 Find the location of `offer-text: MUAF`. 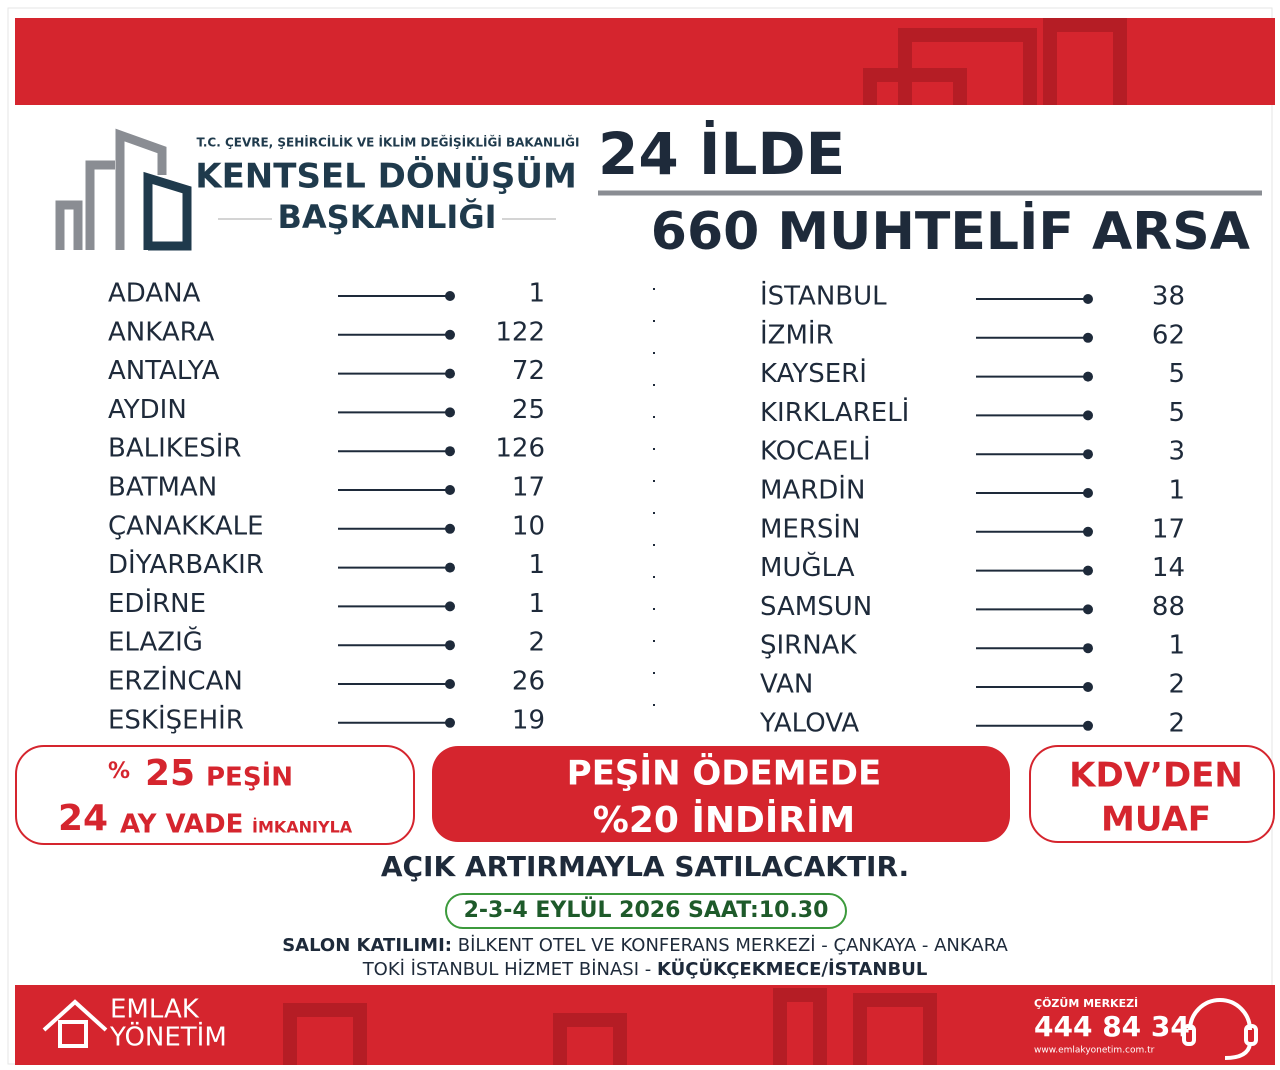

offer-text: MUAF is located at coordinates (1156, 820).